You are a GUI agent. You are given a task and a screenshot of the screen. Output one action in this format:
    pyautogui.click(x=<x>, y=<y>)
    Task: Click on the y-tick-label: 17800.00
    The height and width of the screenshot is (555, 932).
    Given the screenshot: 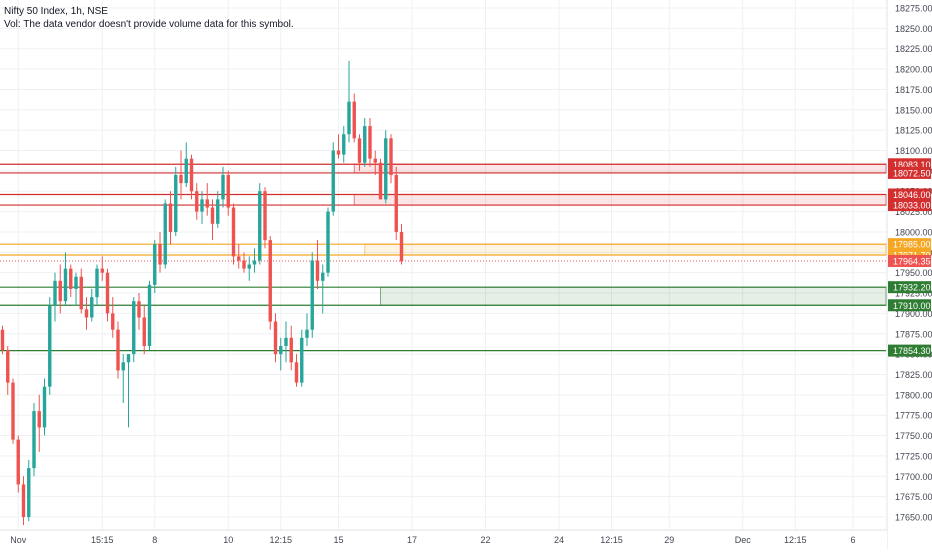 What is the action you would take?
    pyautogui.click(x=913, y=395)
    